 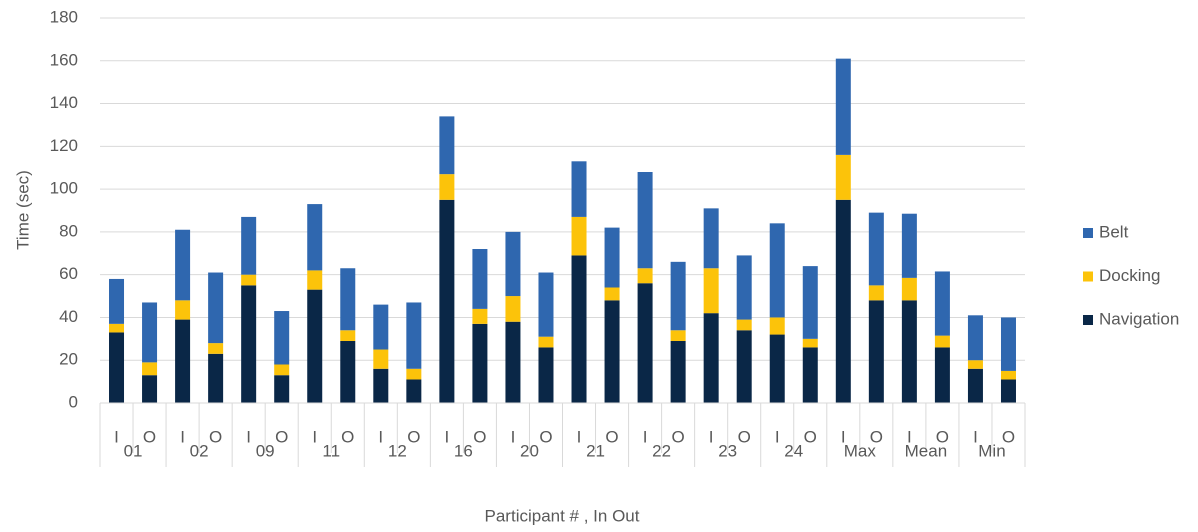 What do you see at coordinates (463, 450) in the screenshot?
I see `group-label: 16` at bounding box center [463, 450].